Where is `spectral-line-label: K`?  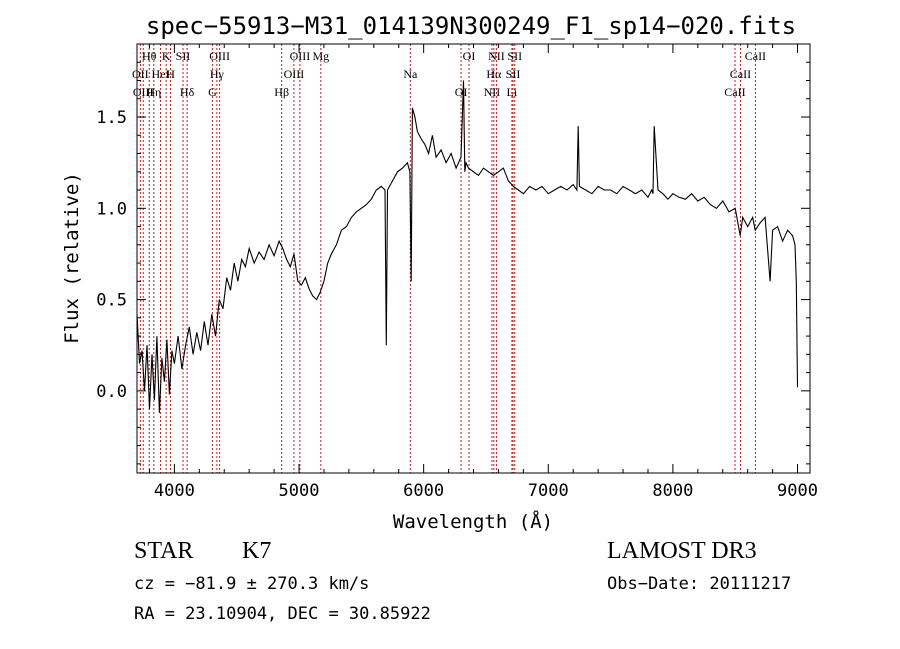 spectral-line-label: K is located at coordinates (166, 56).